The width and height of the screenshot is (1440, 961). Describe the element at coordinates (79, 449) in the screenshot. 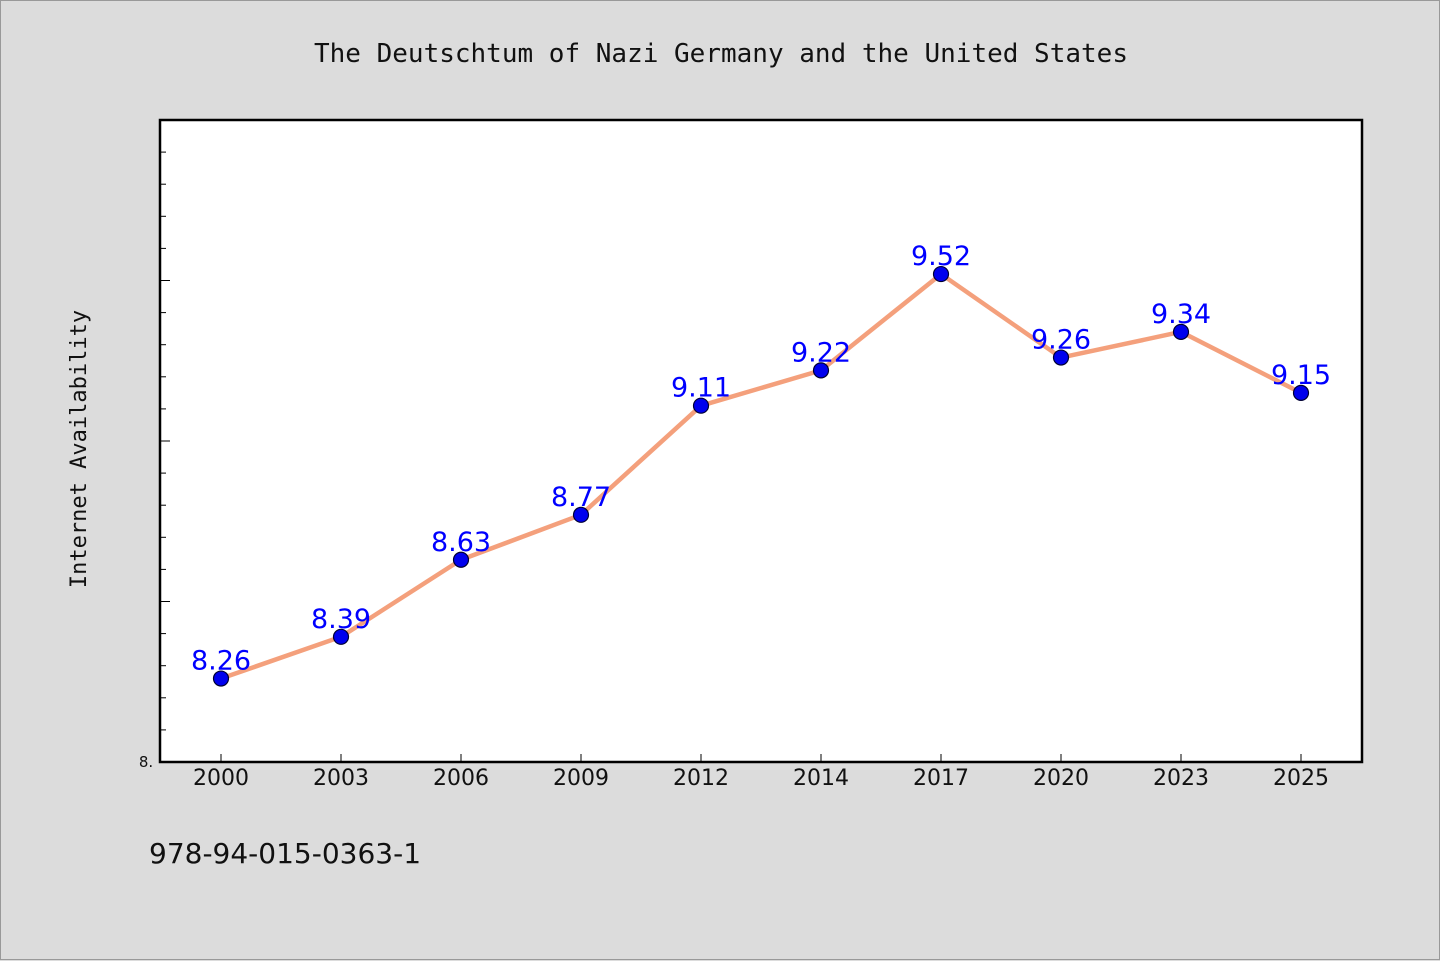

I see `y-axis-label: Internet Availability` at that location.